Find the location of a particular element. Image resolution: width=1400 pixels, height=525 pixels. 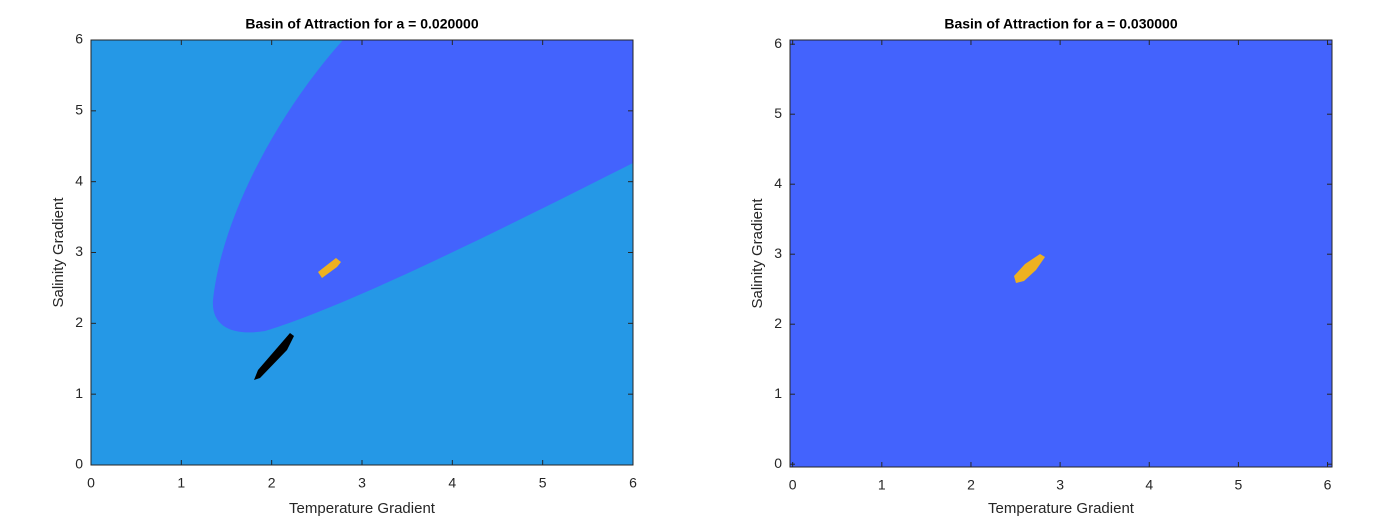

chart-title: Basin of Attraction for a = 0.020000 is located at coordinates (361, 24).